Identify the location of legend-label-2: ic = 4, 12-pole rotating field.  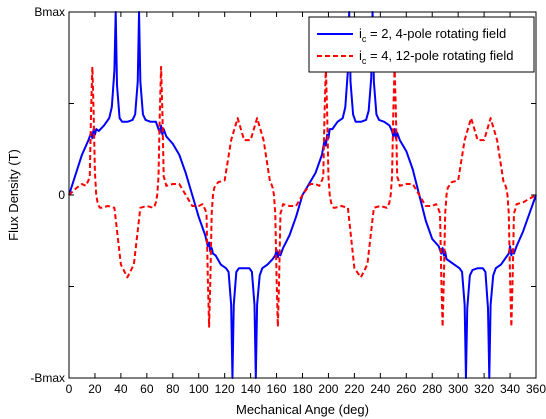
(436, 57).